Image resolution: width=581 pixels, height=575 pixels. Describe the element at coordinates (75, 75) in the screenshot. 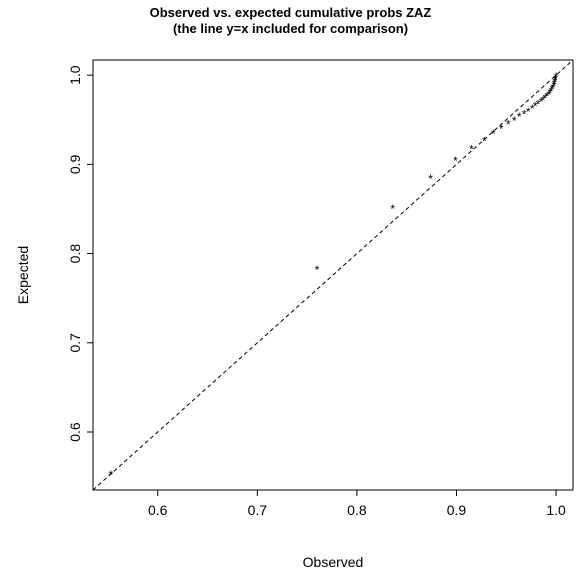

I see `y-tick-label: 1.0` at that location.